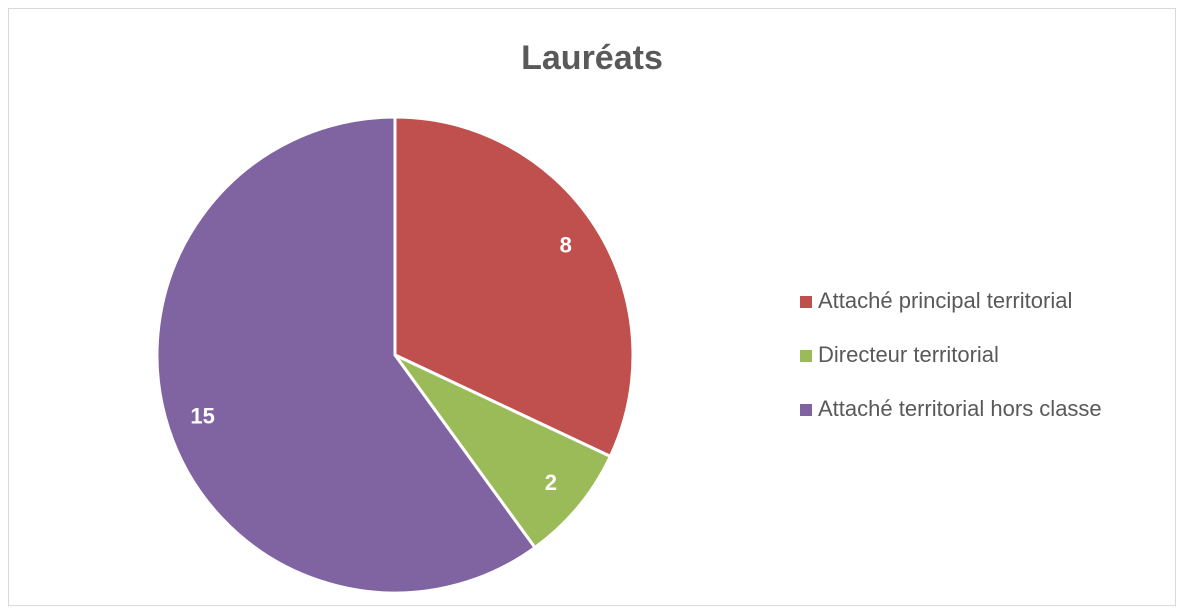 This screenshot has width=1184, height=614. I want to click on data-label: 15, so click(202, 415).